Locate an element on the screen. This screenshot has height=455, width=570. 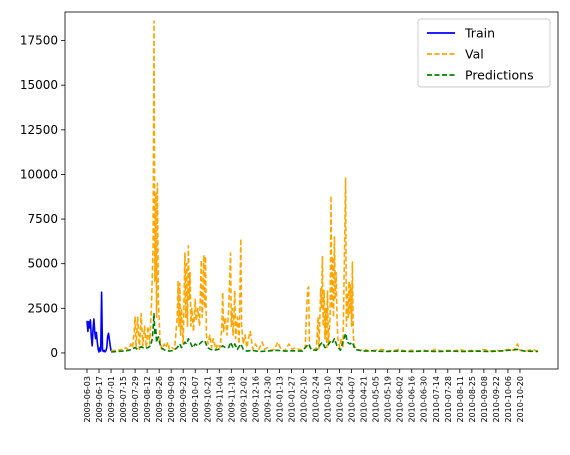
y-tick-label: 0 is located at coordinates (54, 353).